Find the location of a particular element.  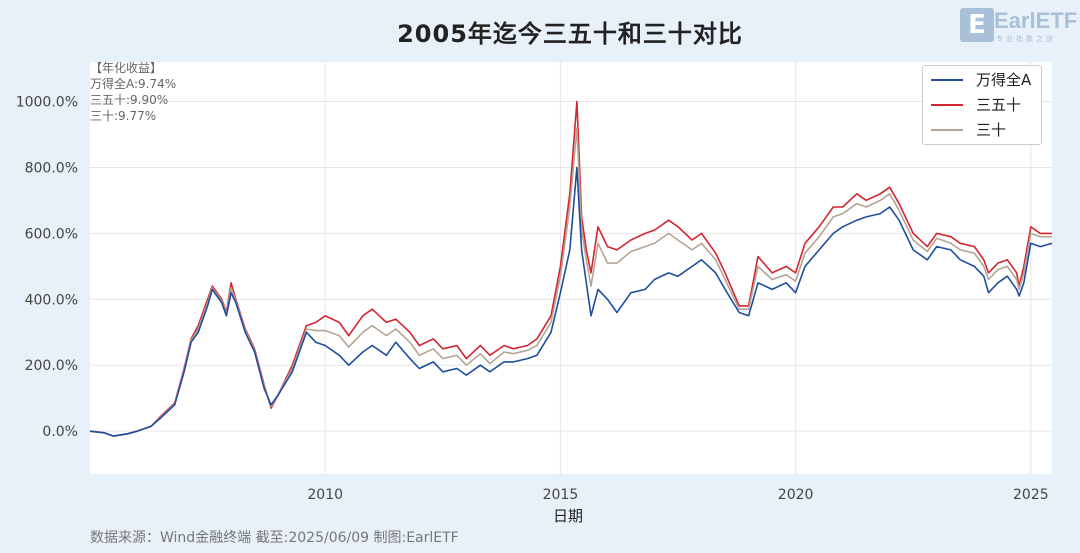

annualized-return-box: 【年化收益】 万得全A:9.74% 三五十:9.90% 三十:9.77% is located at coordinates (133, 92).